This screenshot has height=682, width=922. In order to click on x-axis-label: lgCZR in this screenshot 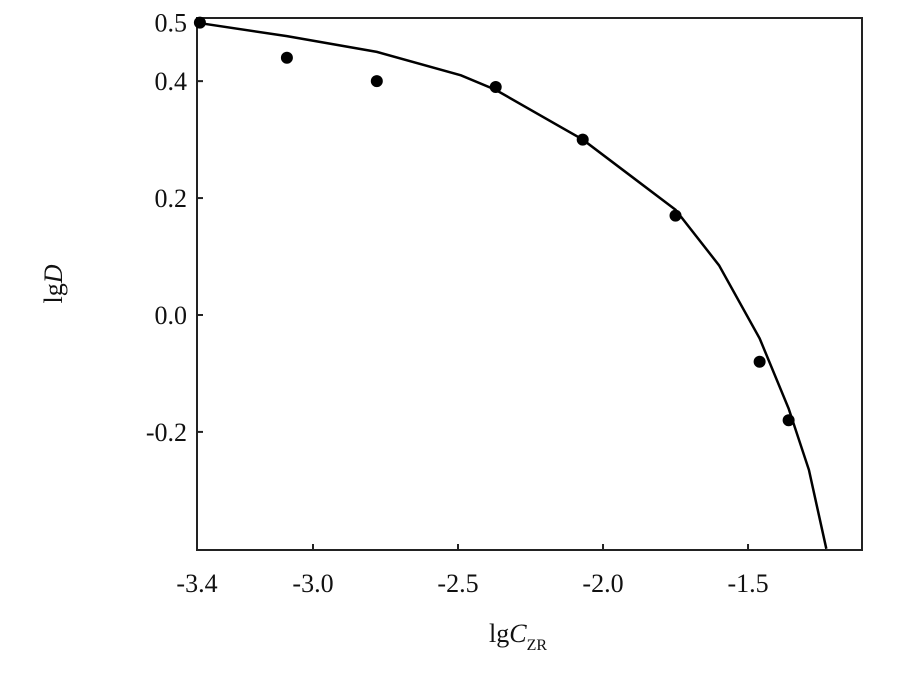, I will do `click(518, 636)`.